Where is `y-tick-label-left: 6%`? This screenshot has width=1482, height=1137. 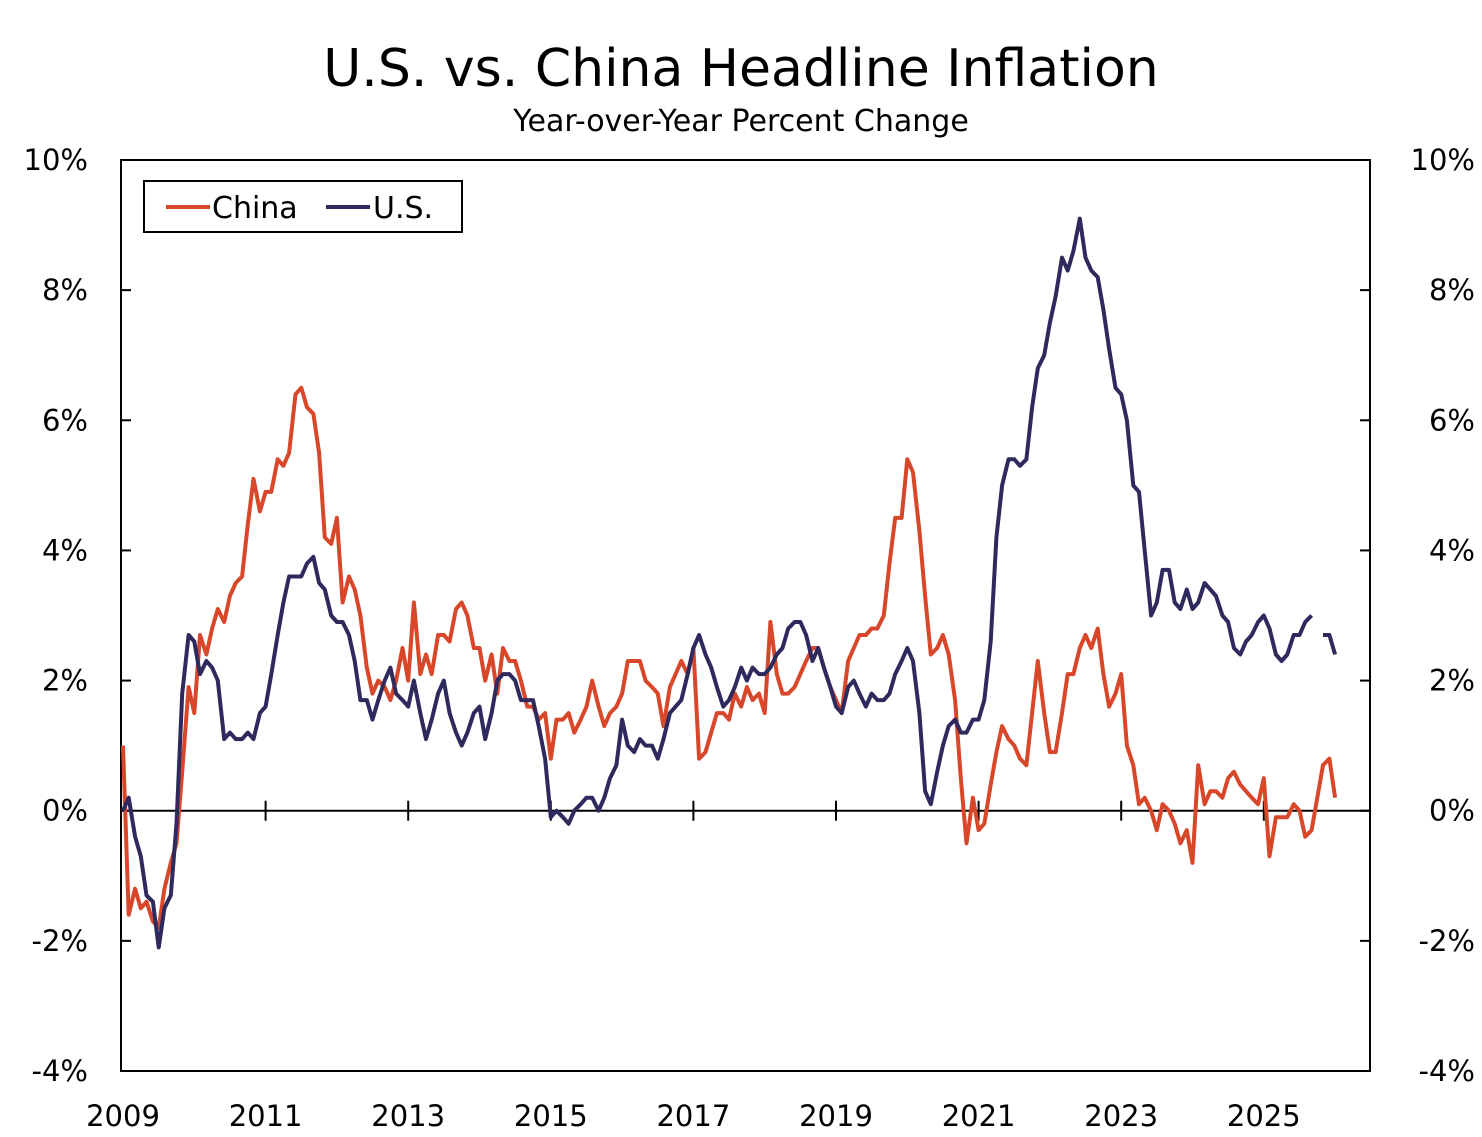 y-tick-label-left: 6% is located at coordinates (65, 420).